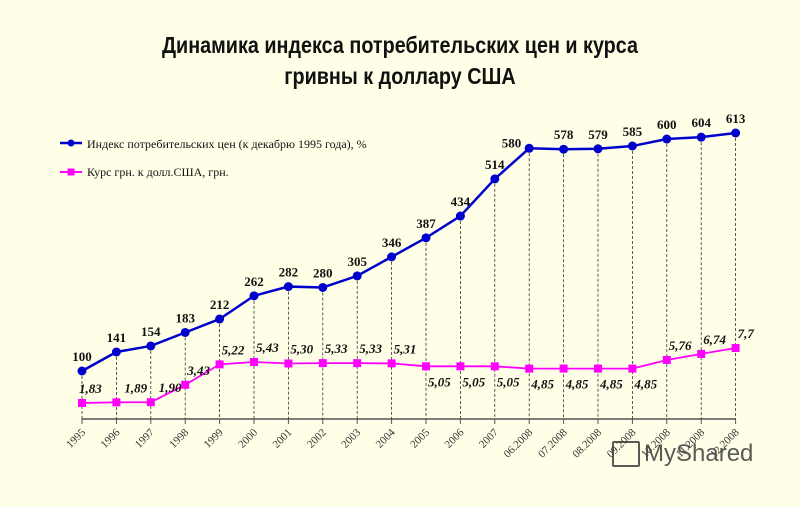  I want to click on cpi-value-label: 604, so click(701, 122).